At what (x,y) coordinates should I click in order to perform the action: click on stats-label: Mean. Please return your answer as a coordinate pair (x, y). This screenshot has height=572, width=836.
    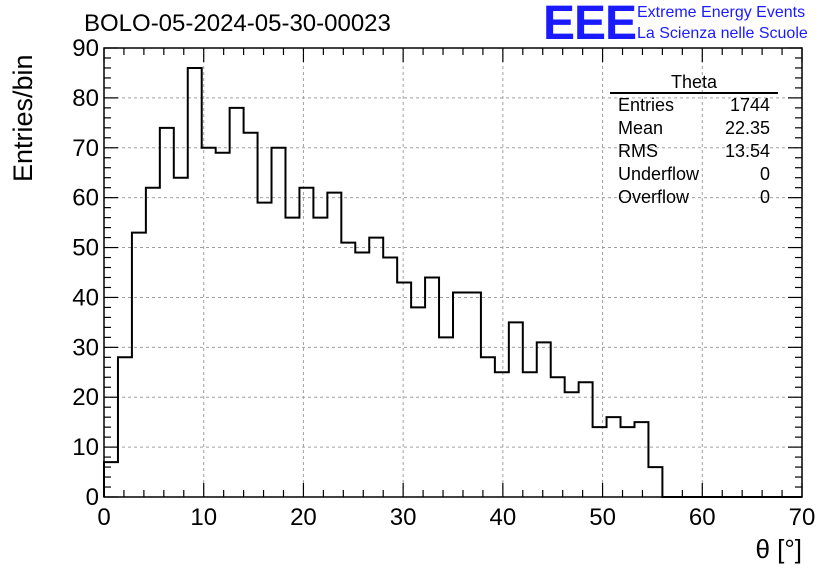
    Looking at the image, I should click on (641, 128).